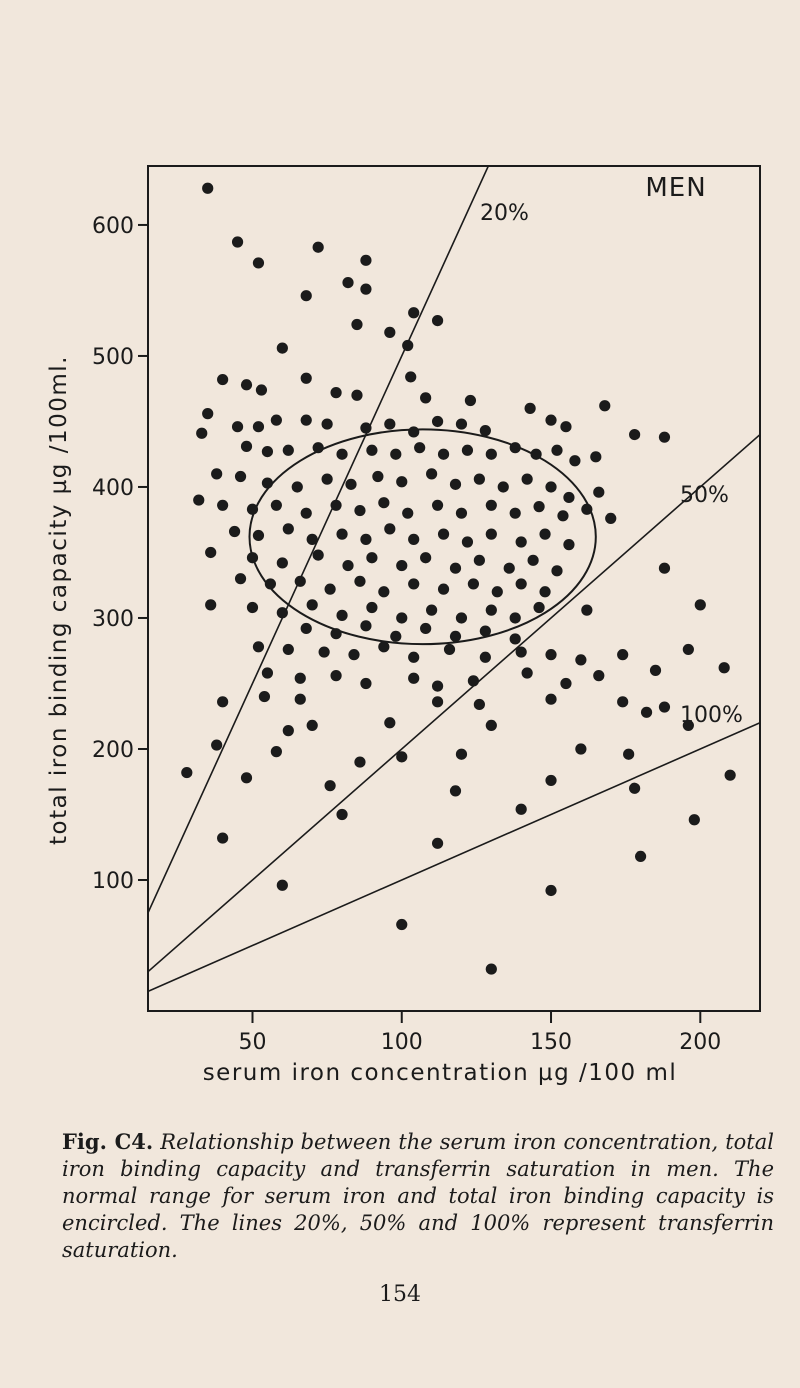  I want to click on x-tick-label: 50, so click(252, 1042).